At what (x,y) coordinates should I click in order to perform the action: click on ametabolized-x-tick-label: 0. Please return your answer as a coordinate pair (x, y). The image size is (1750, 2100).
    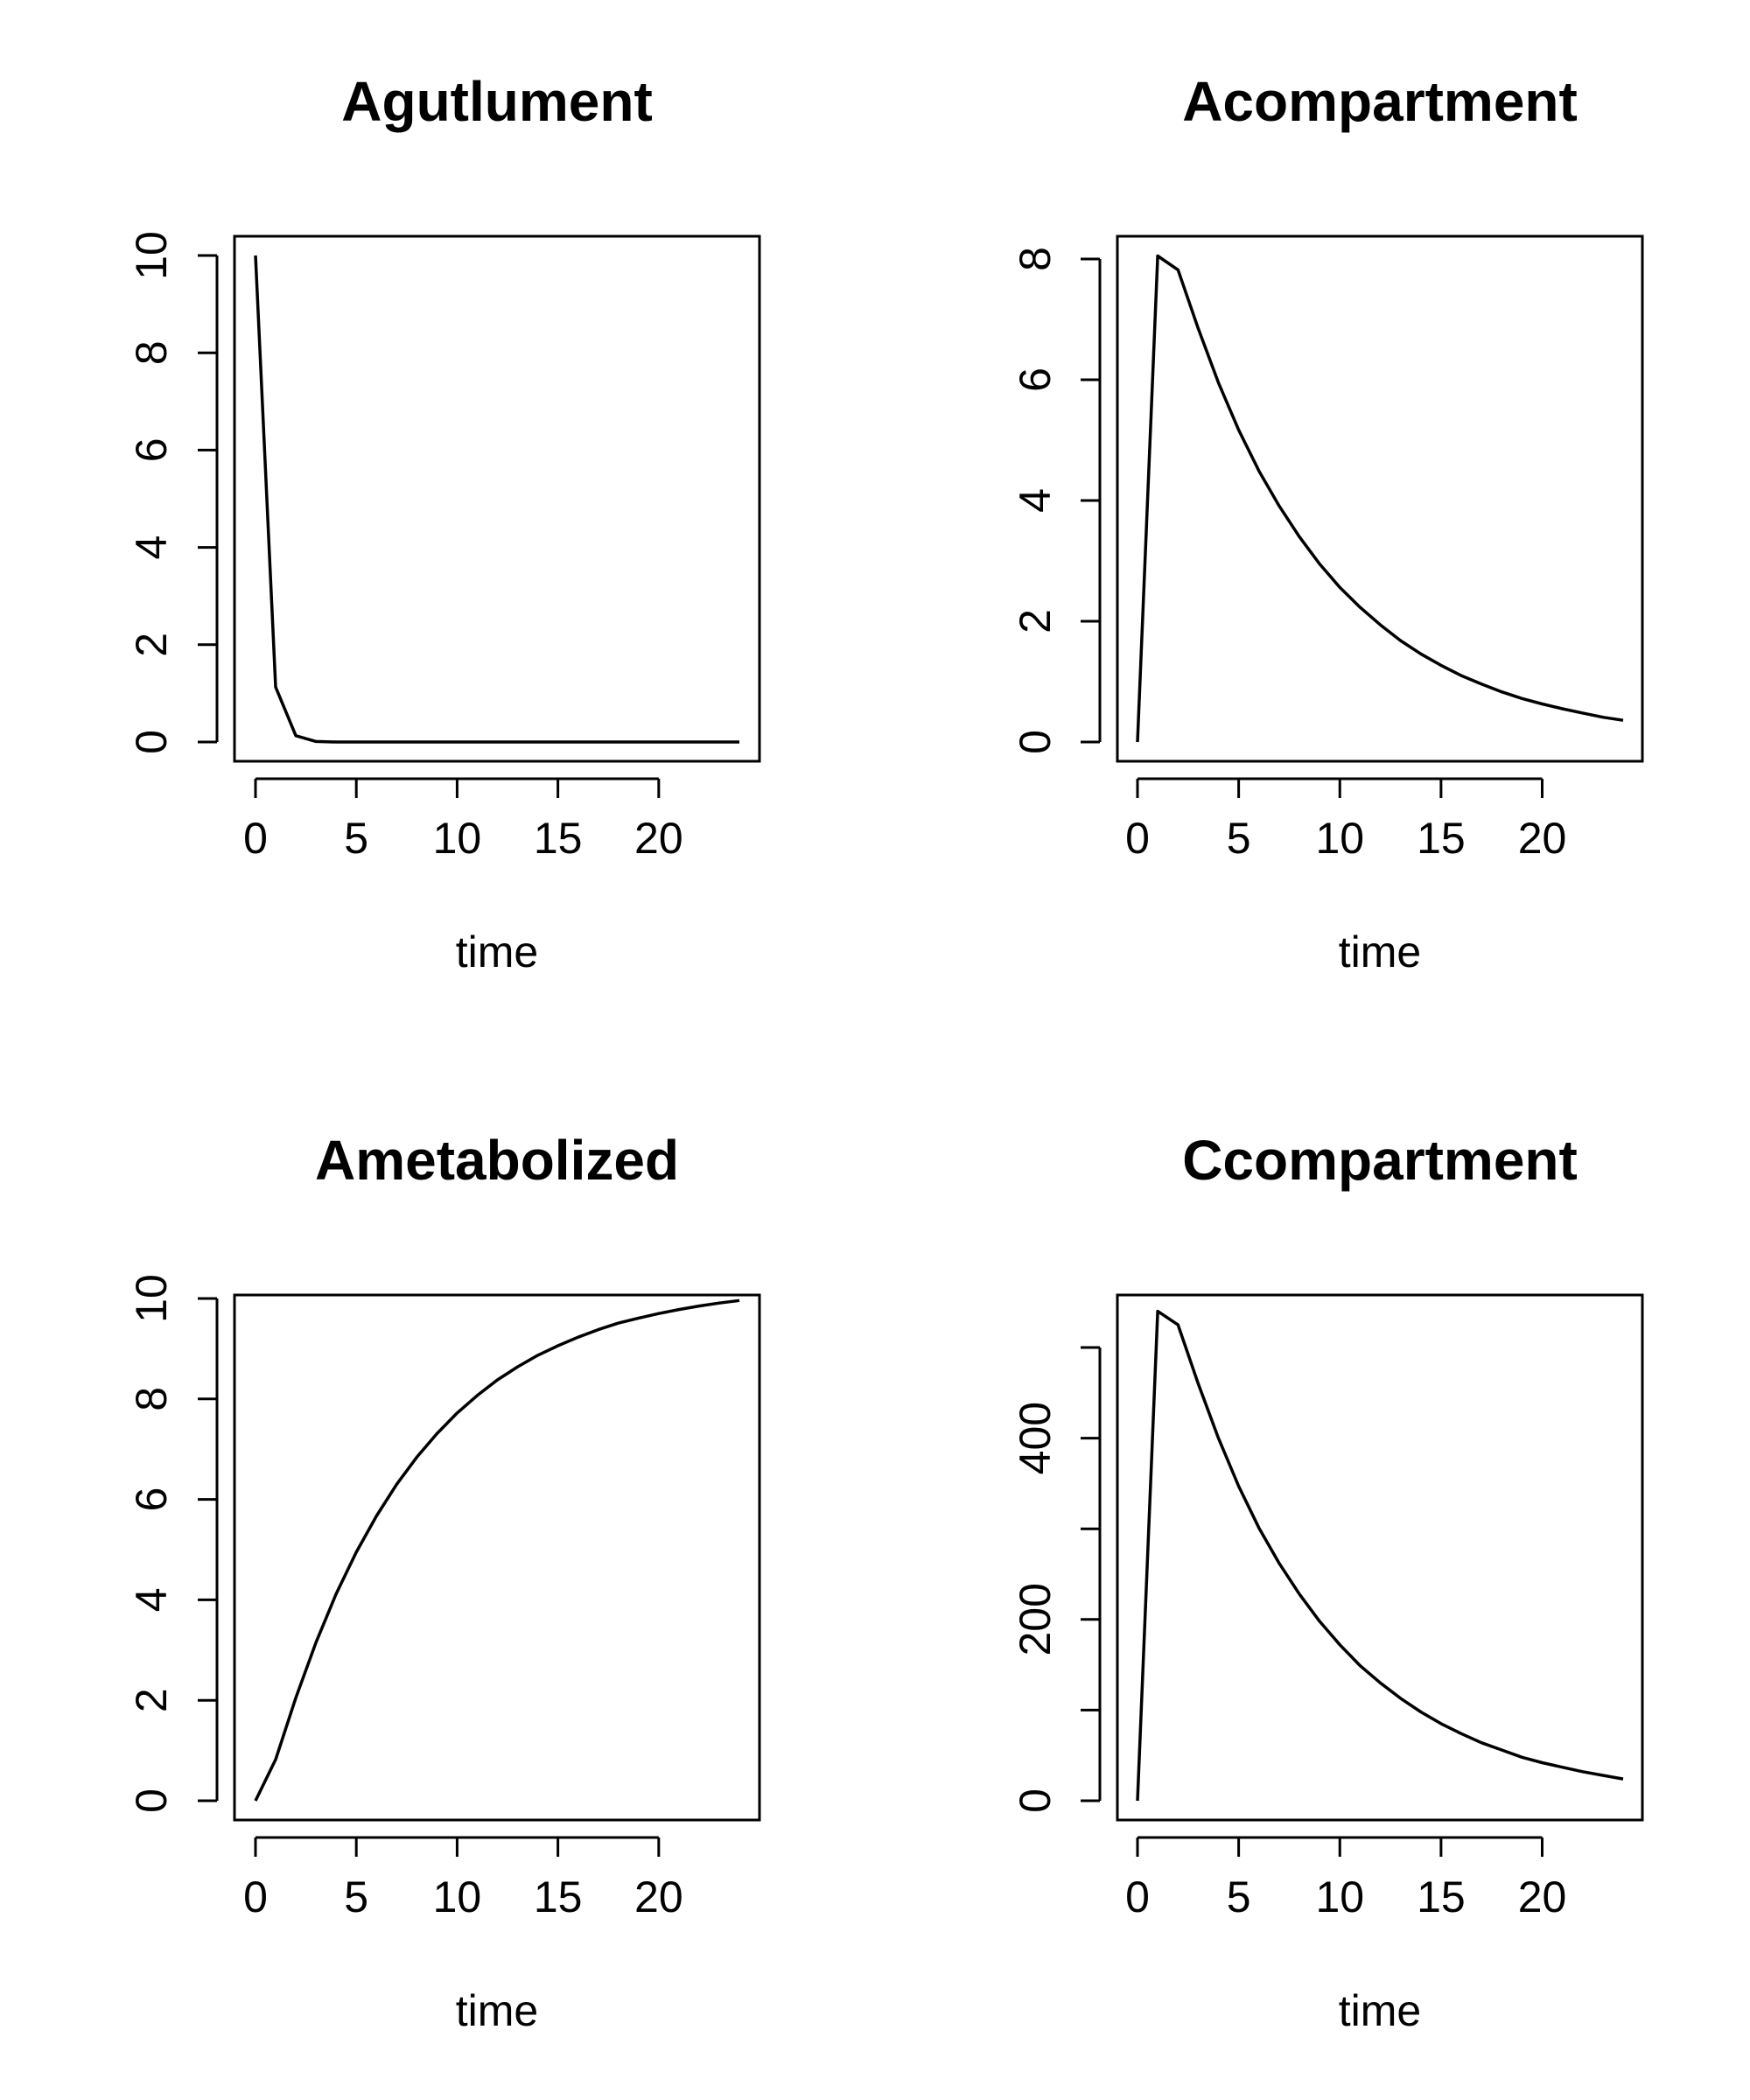
    Looking at the image, I should click on (255, 1897).